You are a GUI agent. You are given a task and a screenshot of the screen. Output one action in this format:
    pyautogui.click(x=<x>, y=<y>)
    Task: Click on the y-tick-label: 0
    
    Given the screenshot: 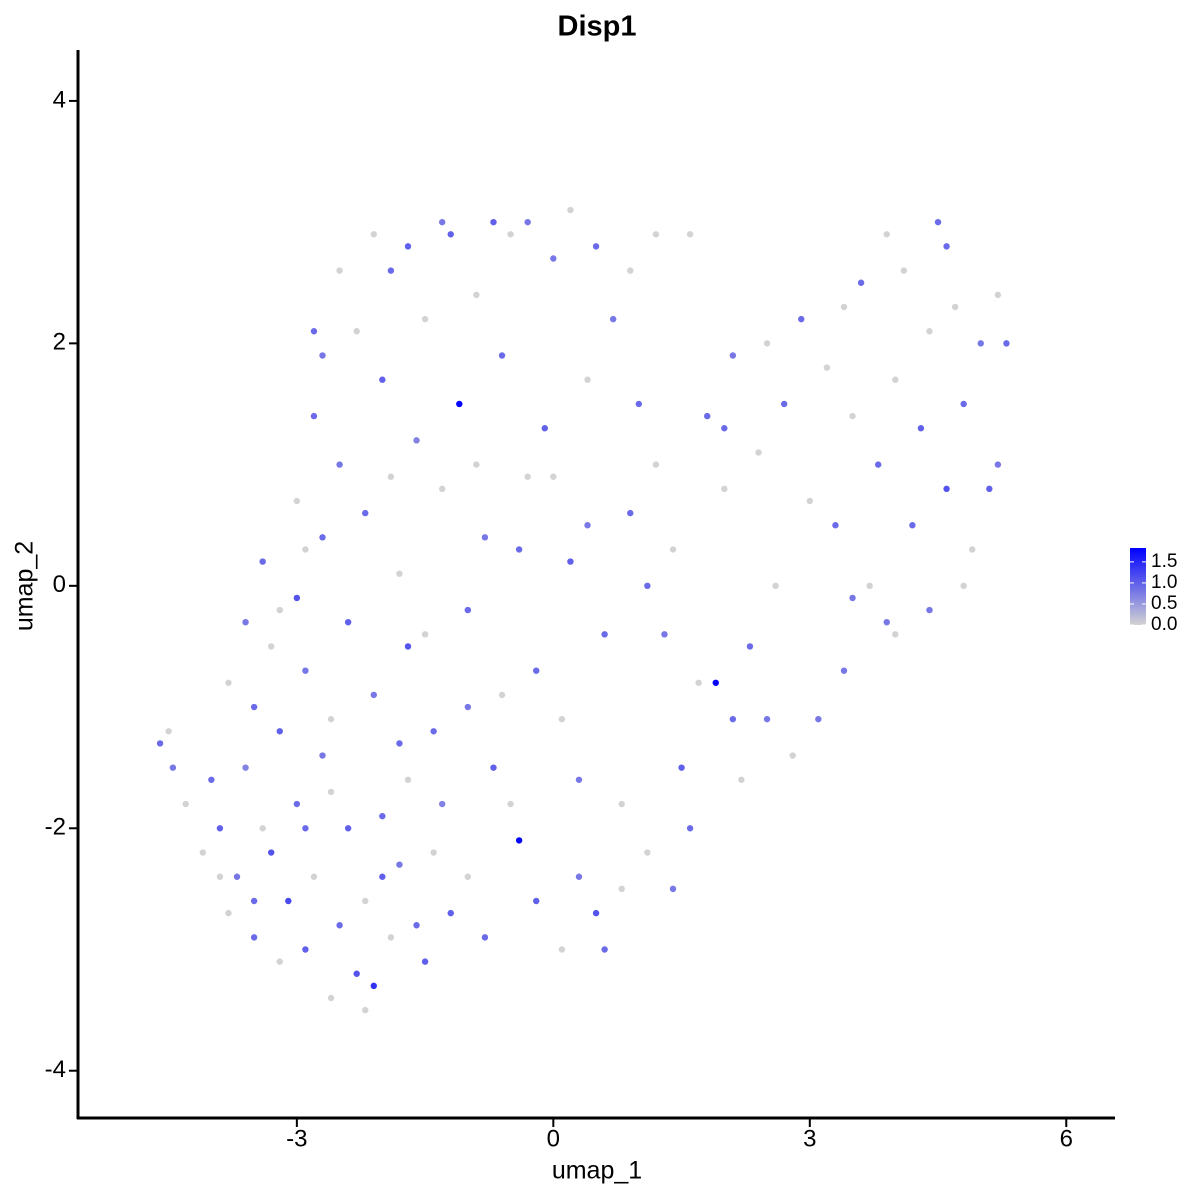 What is the action you would take?
    pyautogui.click(x=59, y=584)
    